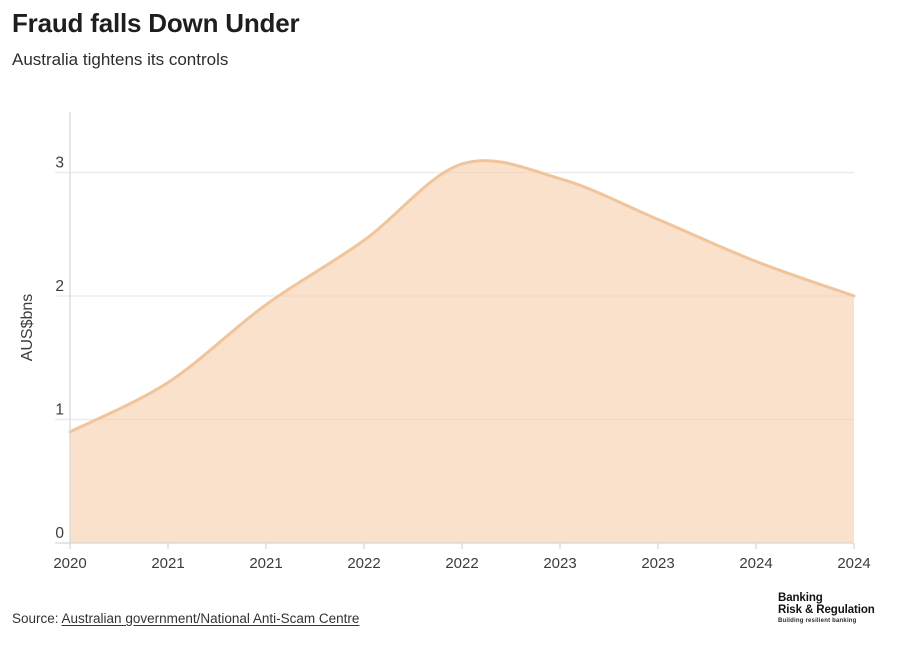 The width and height of the screenshot is (899, 651). I want to click on y-axis-title: AUS$bns, so click(27, 328).